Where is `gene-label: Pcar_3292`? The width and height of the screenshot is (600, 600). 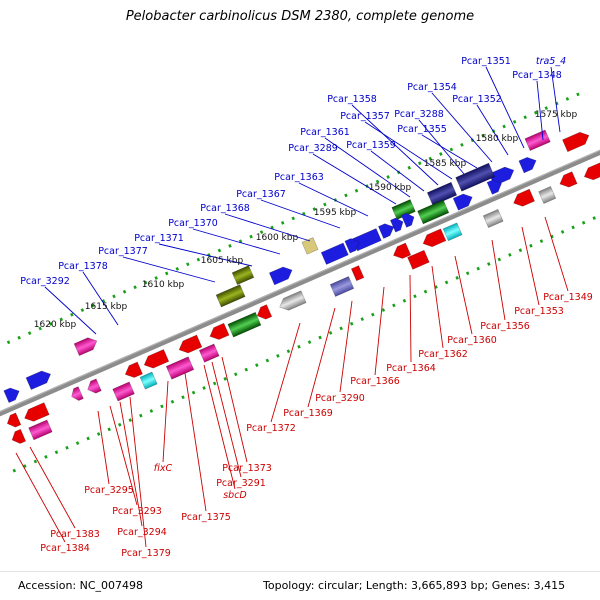
gene-label: Pcar_3292 is located at coordinates (45, 281).